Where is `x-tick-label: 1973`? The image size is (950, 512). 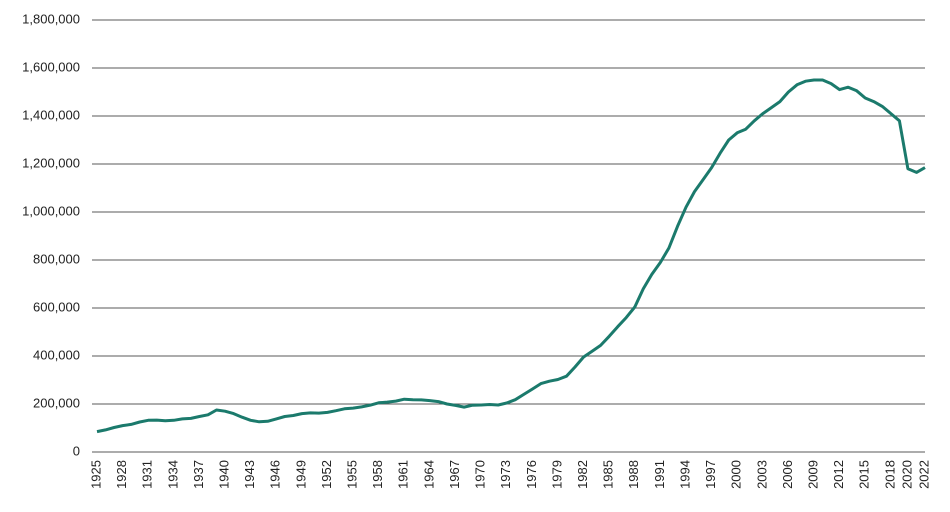 x-tick-label: 1973 is located at coordinates (505, 474).